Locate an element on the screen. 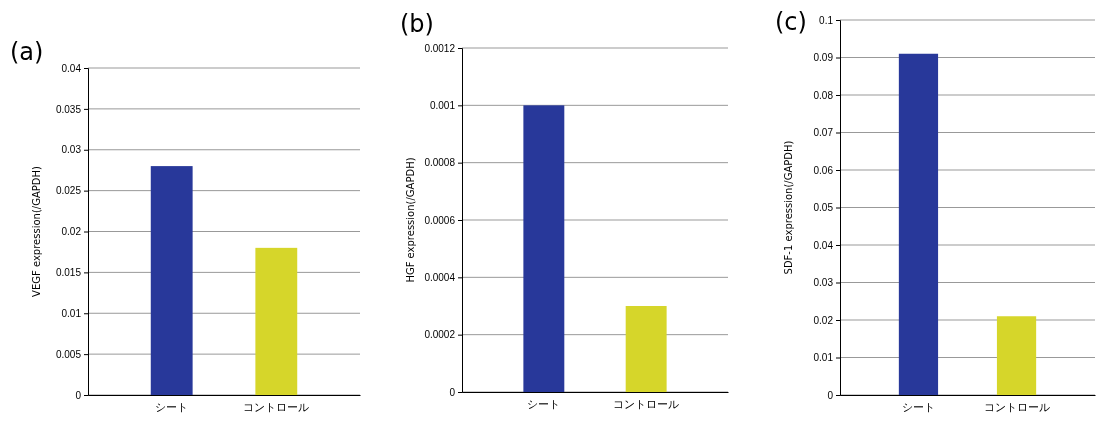 The height and width of the screenshot is (428, 1110). chart-title: (b) is located at coordinates (417, 24).